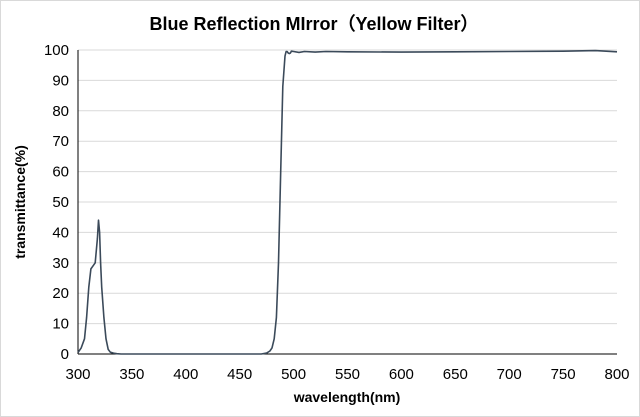  What do you see at coordinates (60, 324) in the screenshot?
I see `y-tick-label: 10` at bounding box center [60, 324].